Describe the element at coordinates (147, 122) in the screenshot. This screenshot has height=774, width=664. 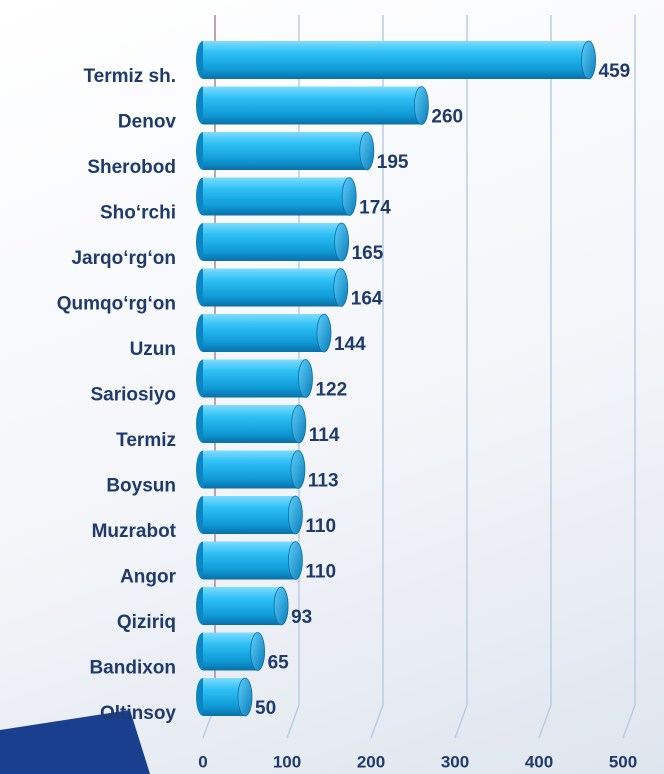
I see `category-label: Denov` at that location.